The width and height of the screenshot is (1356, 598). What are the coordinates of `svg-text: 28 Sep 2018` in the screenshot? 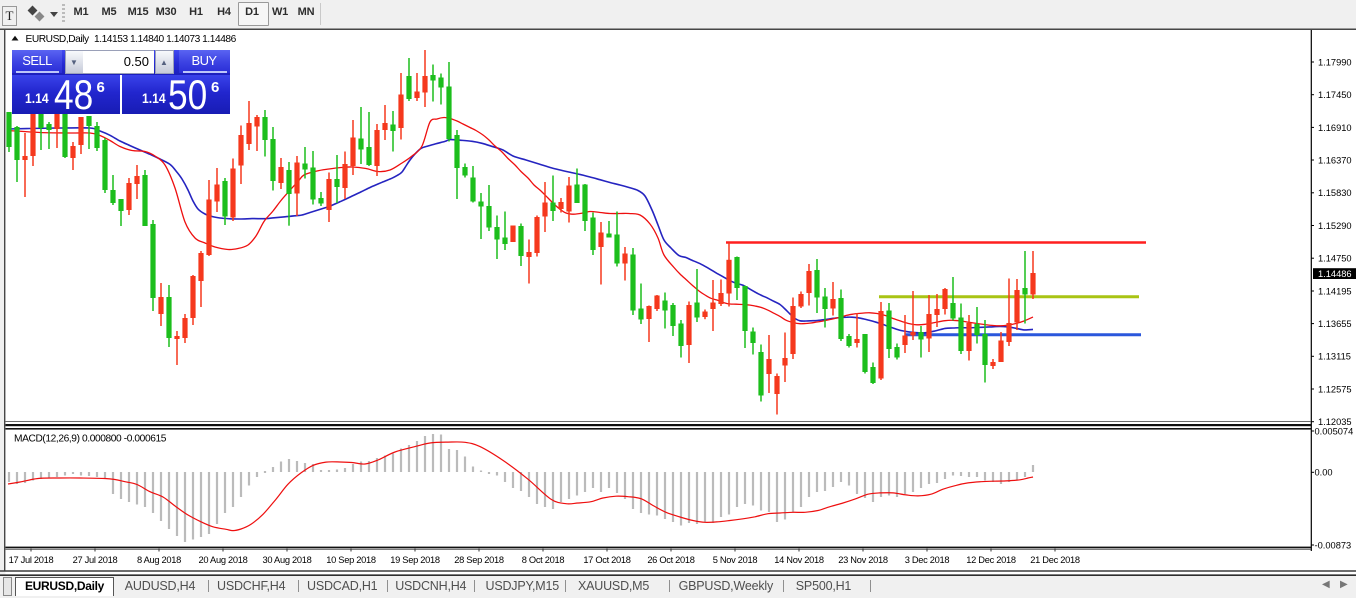 It's located at (479, 560).